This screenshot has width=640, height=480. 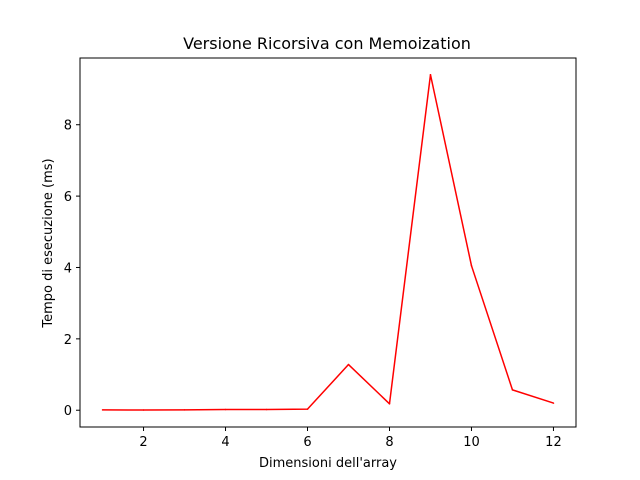 What do you see at coordinates (553, 442) in the screenshot?
I see `x-tick-label: 12` at bounding box center [553, 442].